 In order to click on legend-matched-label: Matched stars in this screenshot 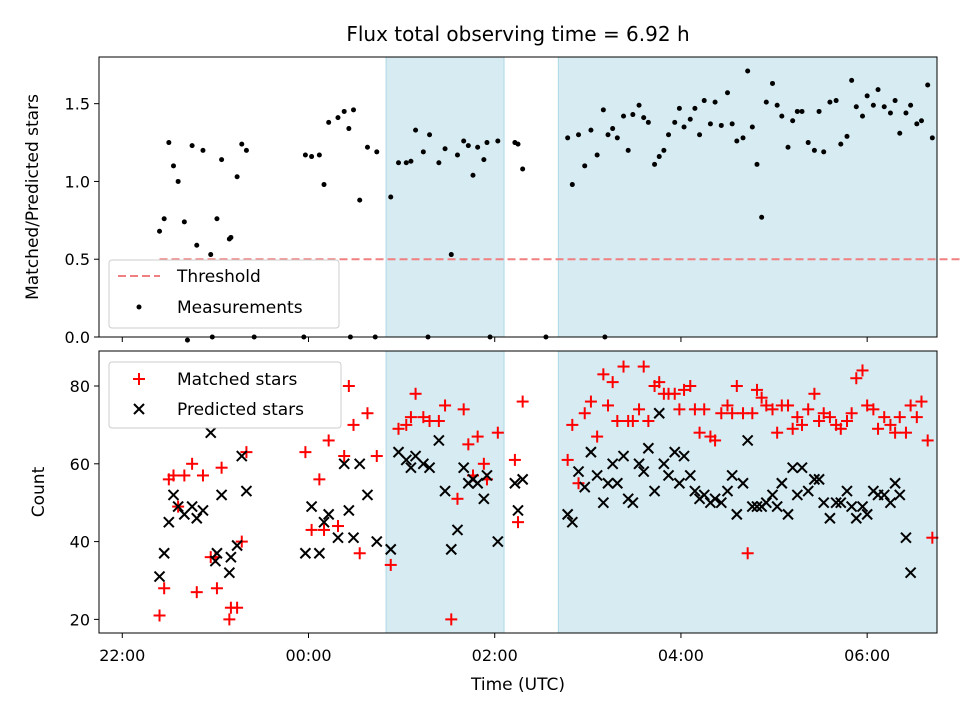, I will do `click(237, 380)`.